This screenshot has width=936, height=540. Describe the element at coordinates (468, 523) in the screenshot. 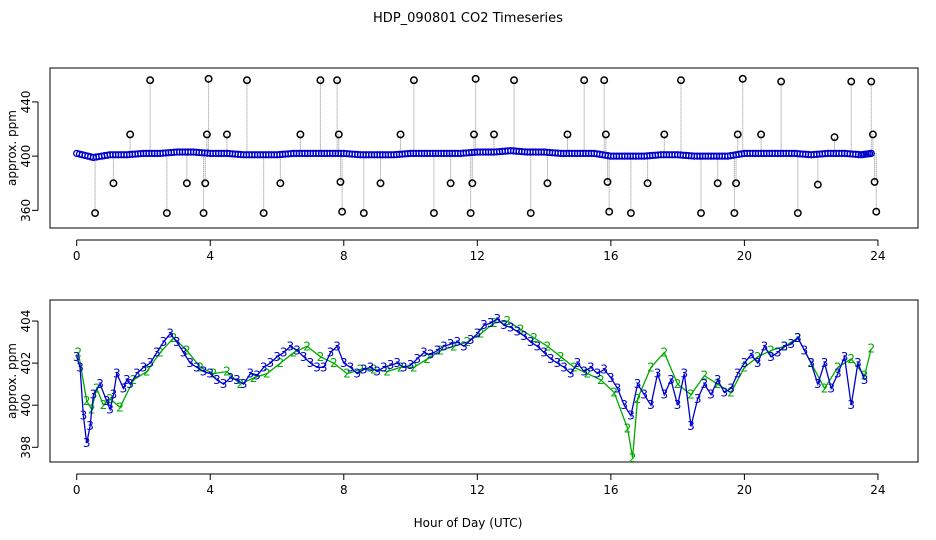

I see `x-axis-label: Hour of Day (UTC)` at that location.